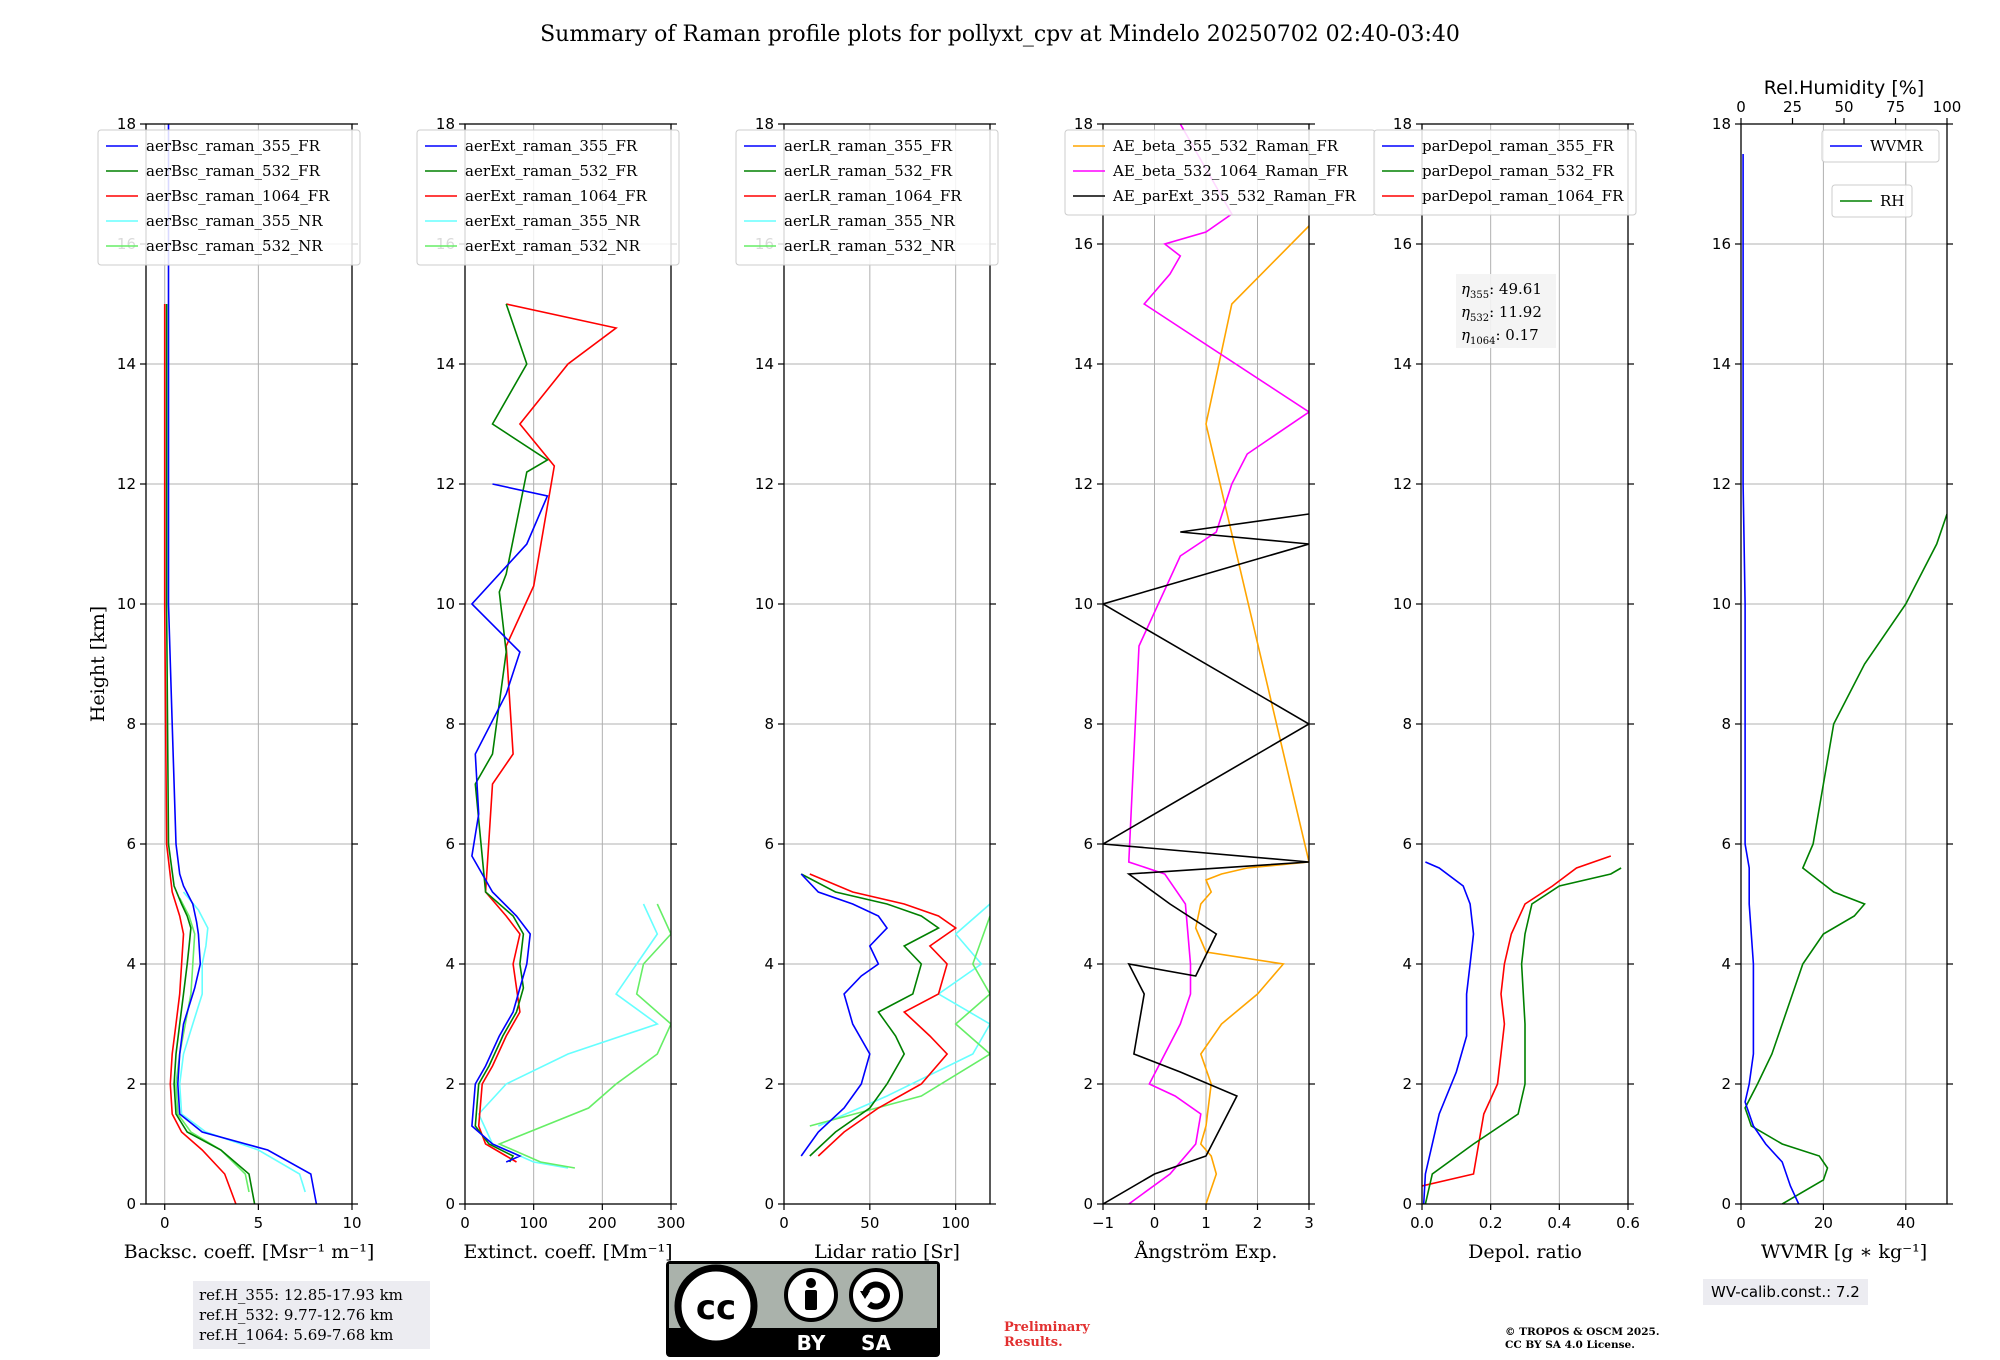 This screenshot has height=1360, width=2000. What do you see at coordinates (1523, 196) in the screenshot?
I see `legend-entry: parDepol_raman_1064_FR` at bounding box center [1523, 196].